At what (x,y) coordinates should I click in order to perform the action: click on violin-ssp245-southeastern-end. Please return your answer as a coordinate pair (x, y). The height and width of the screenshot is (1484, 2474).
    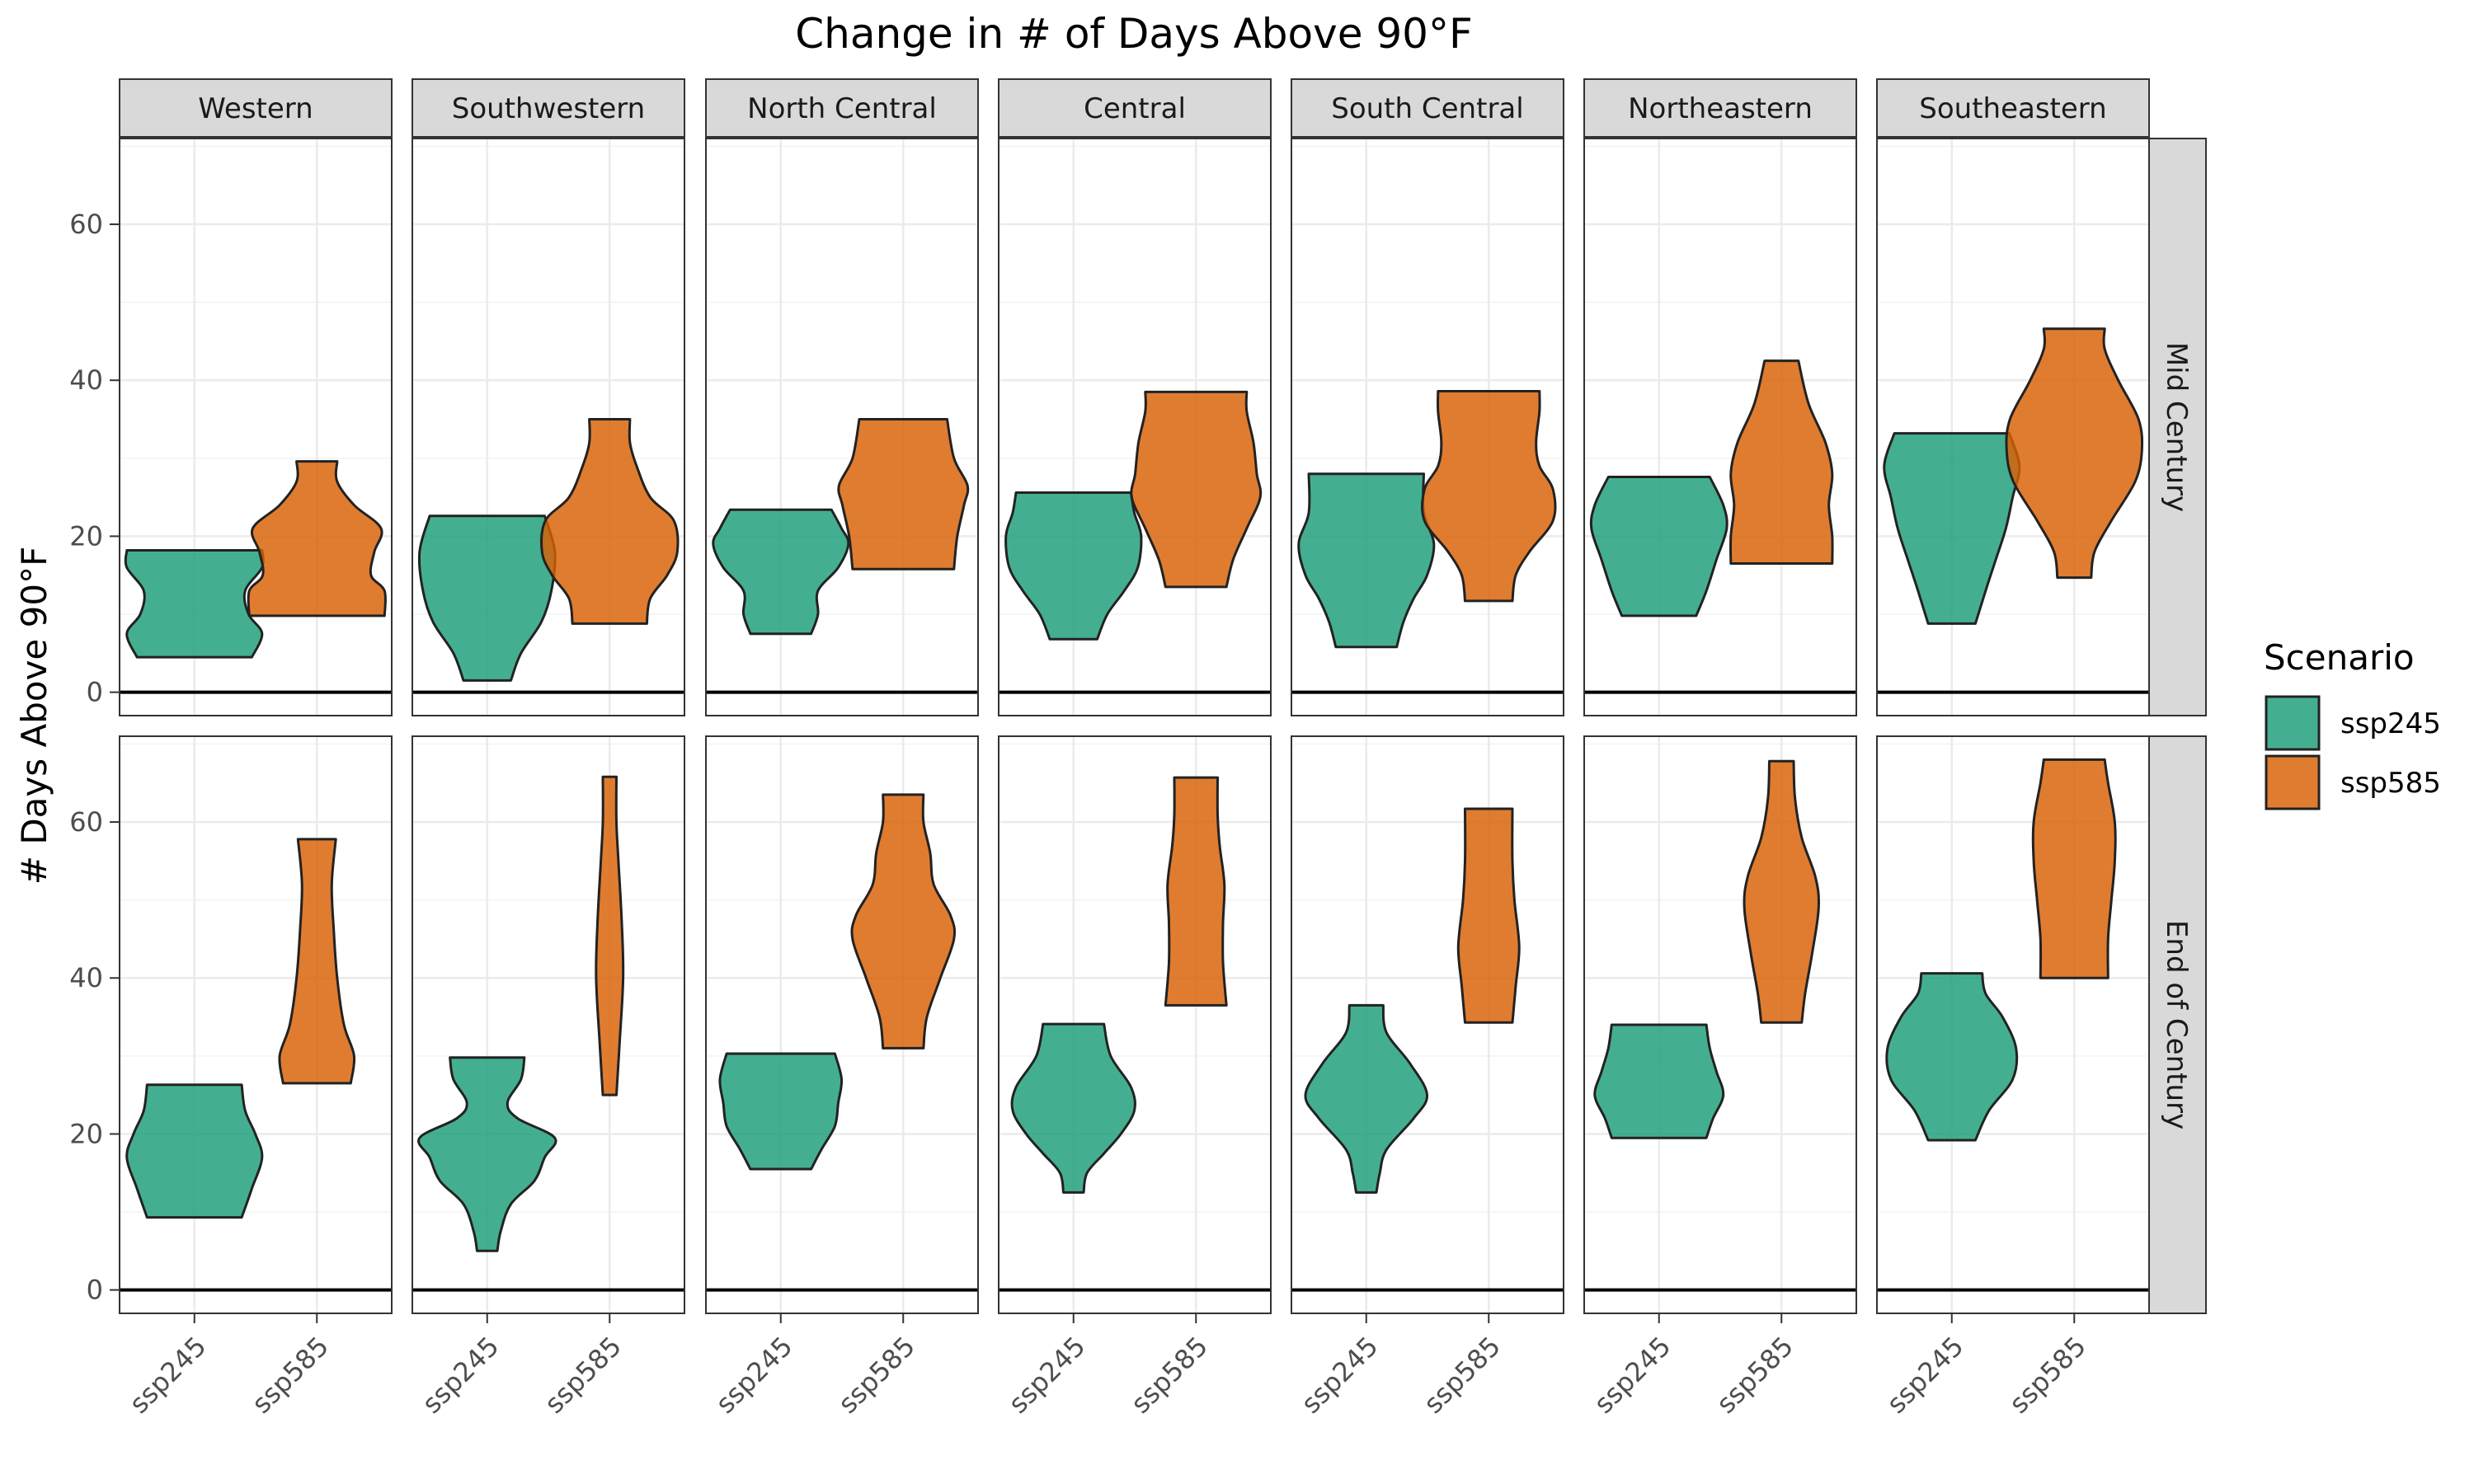
    Looking at the image, I should click on (1952, 1057).